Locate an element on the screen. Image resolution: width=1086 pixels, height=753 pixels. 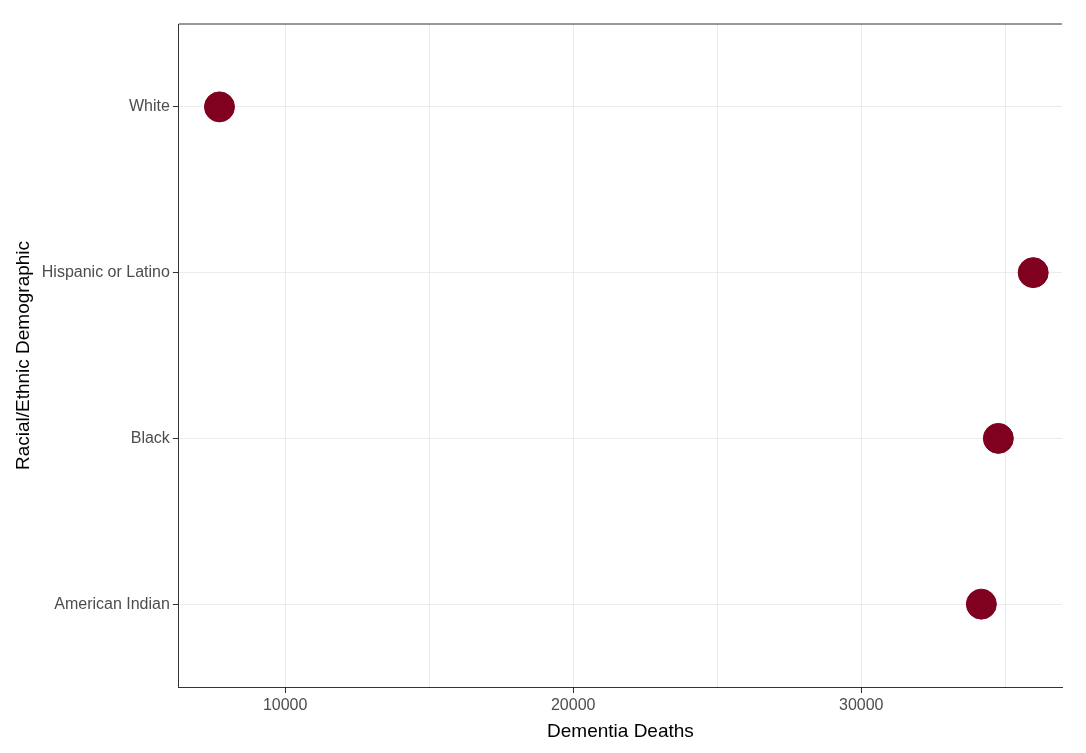
x-tick-label: 30000 is located at coordinates (861, 705).